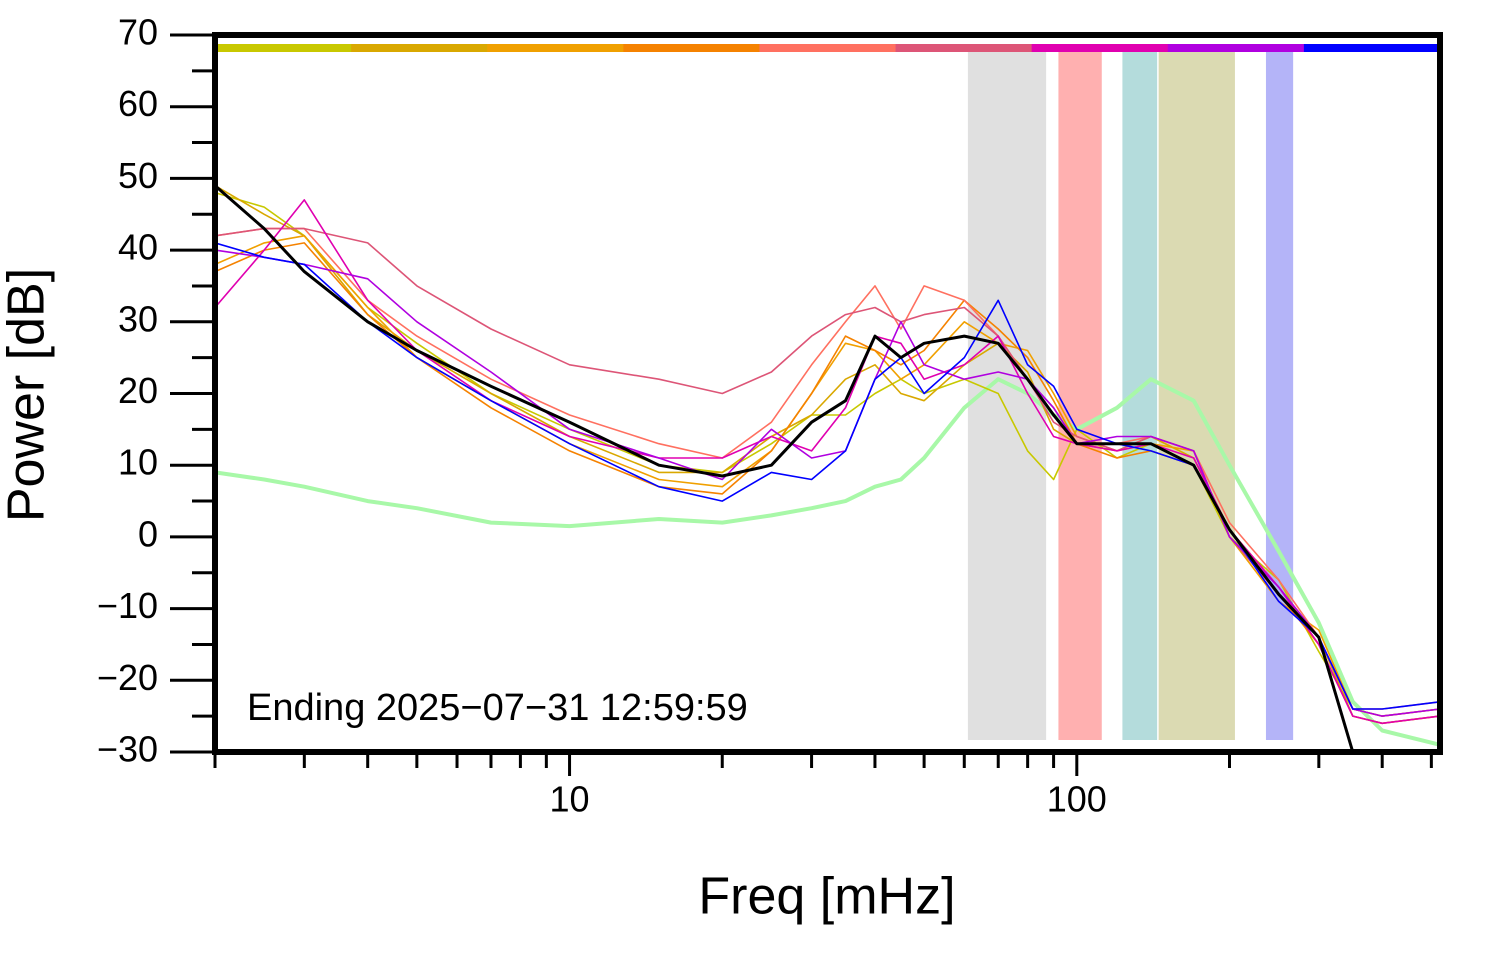  What do you see at coordinates (497, 708) in the screenshot?
I see `annotation: Ending 2025−07−31 12:59:59` at bounding box center [497, 708].